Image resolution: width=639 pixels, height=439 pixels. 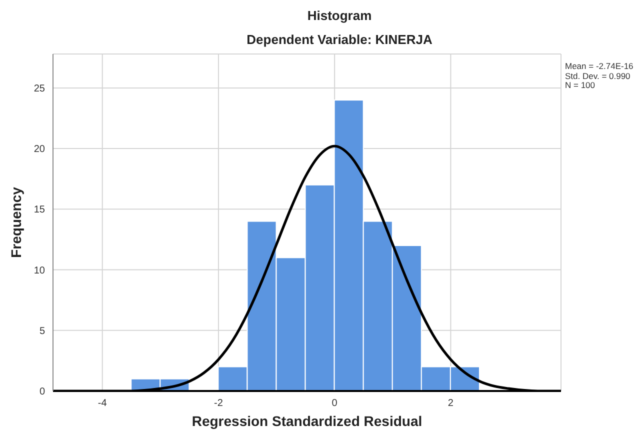 I want to click on y-tick-label: 15, so click(x=40, y=210).